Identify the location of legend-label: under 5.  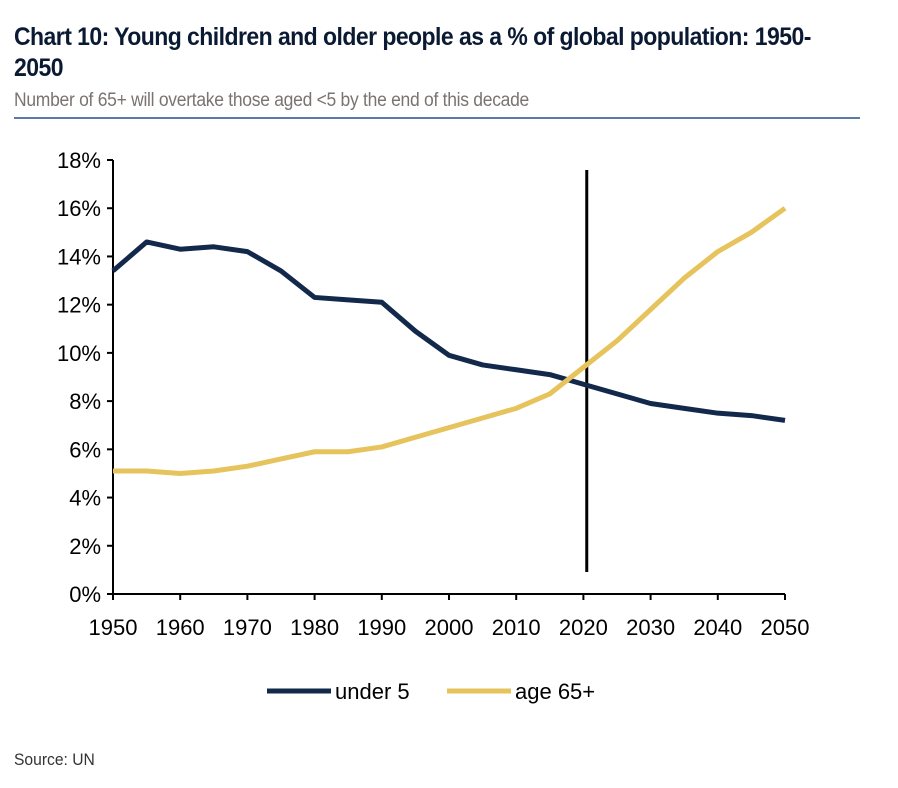
(372, 691).